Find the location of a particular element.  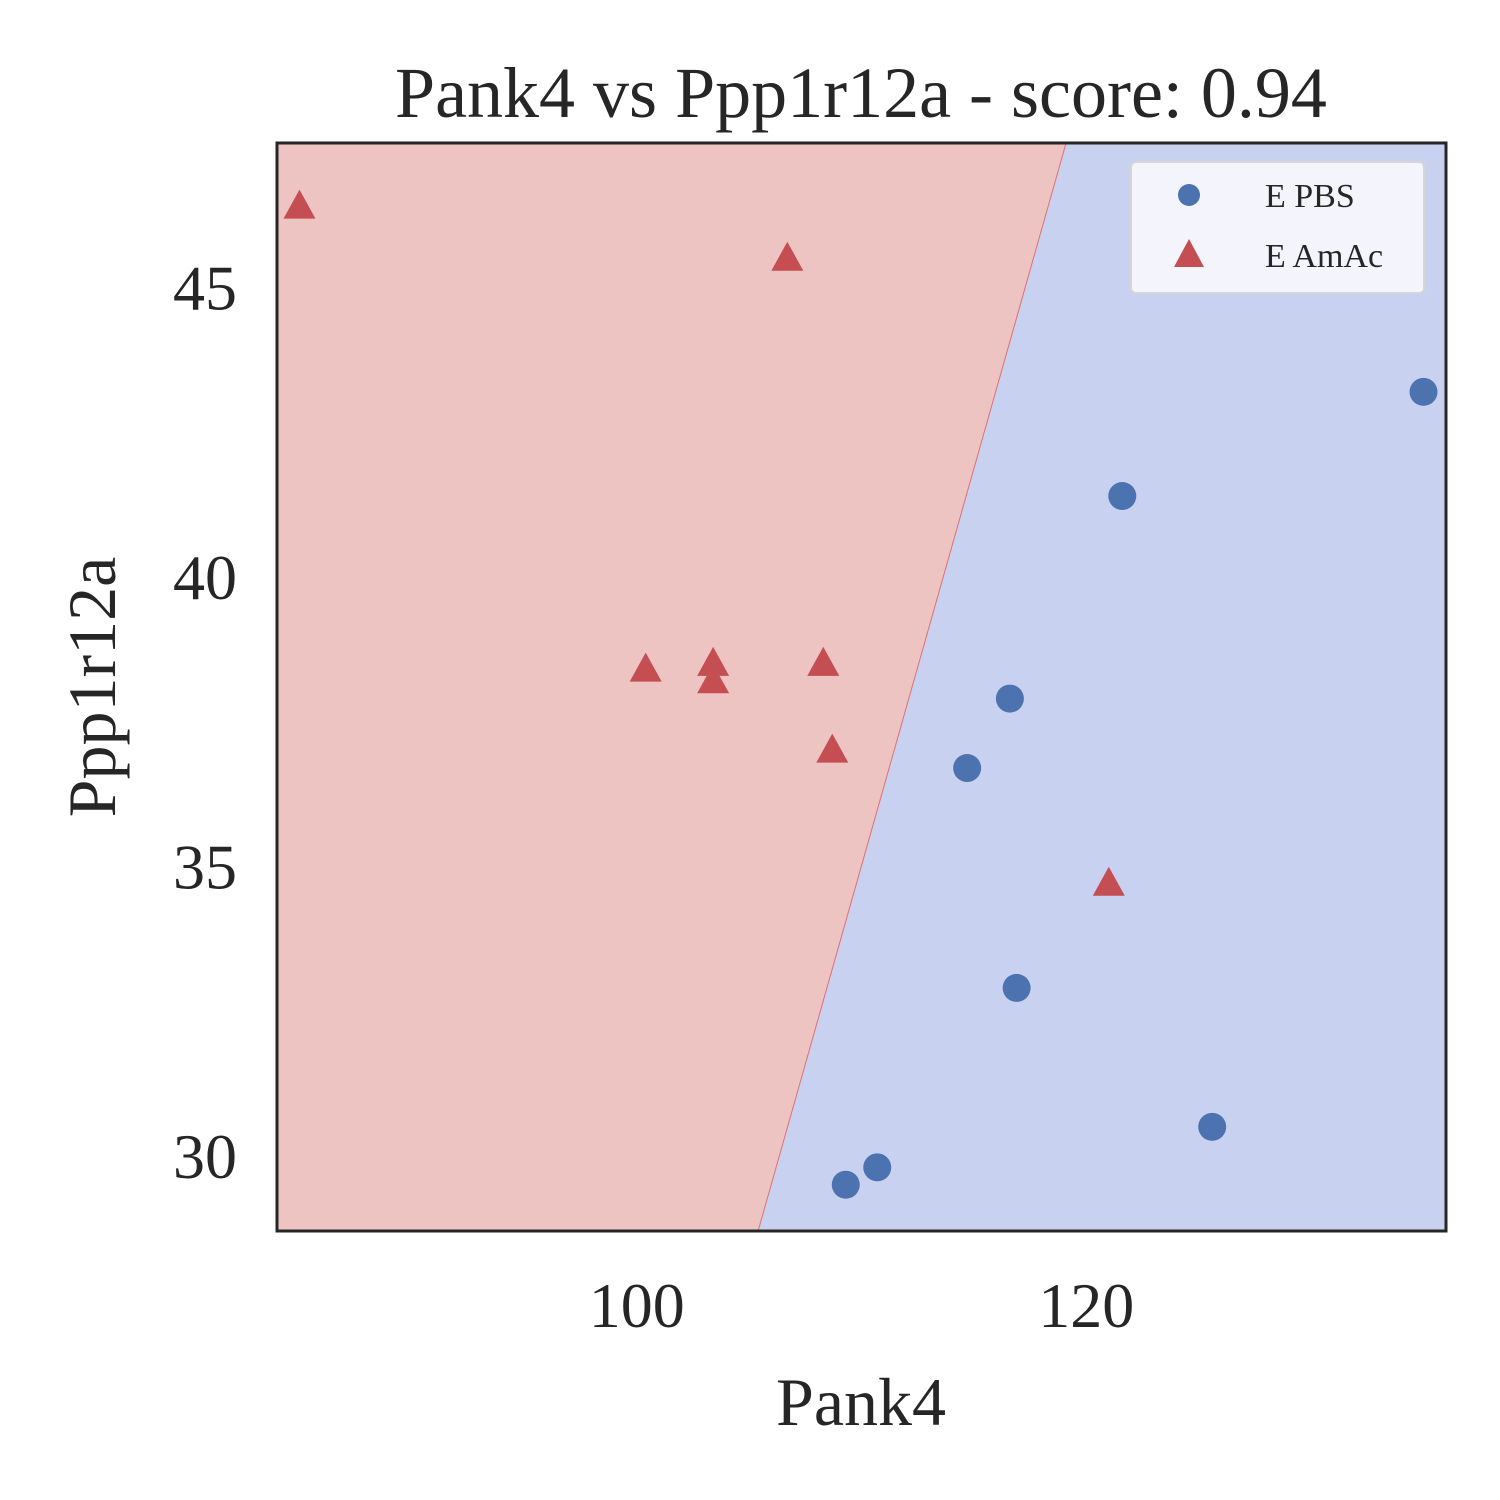

legend-marker-e-pbs is located at coordinates (1189, 195).